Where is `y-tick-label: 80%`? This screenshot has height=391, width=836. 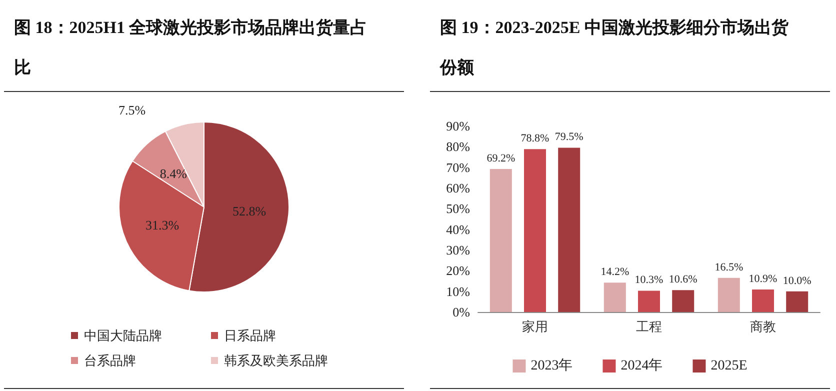
y-tick-label: 80% is located at coordinates (458, 146).